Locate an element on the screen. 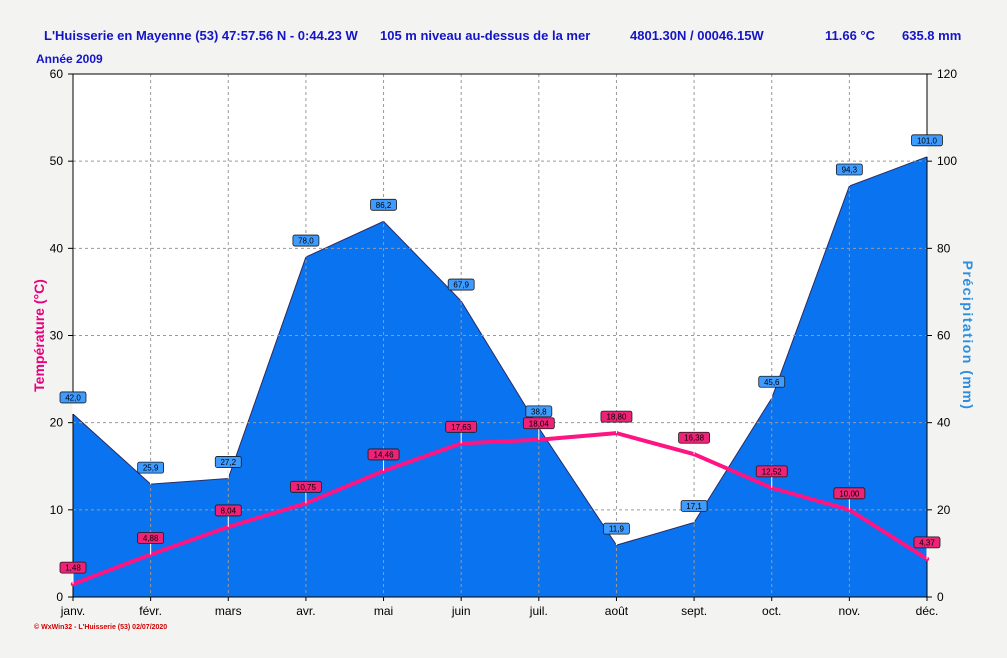 This screenshot has height=658, width=1007. temperature-data-label: 14,46 is located at coordinates (384, 454).